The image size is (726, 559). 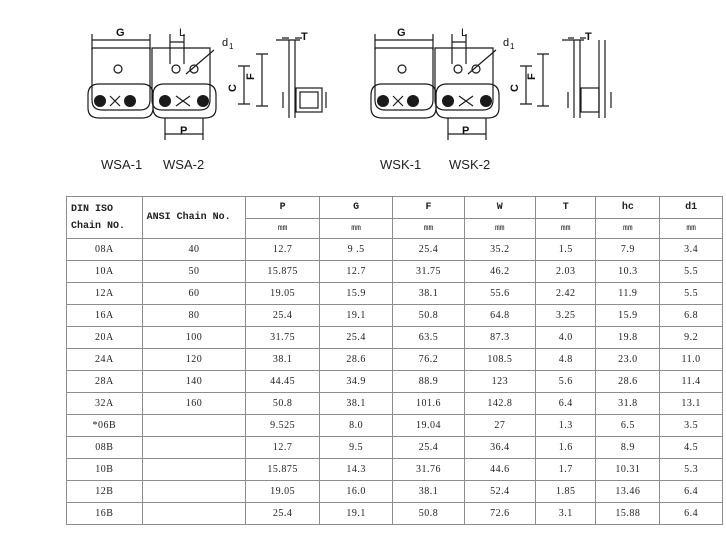 I want to click on header-ansi: ANSI Chain No., so click(x=194, y=217).